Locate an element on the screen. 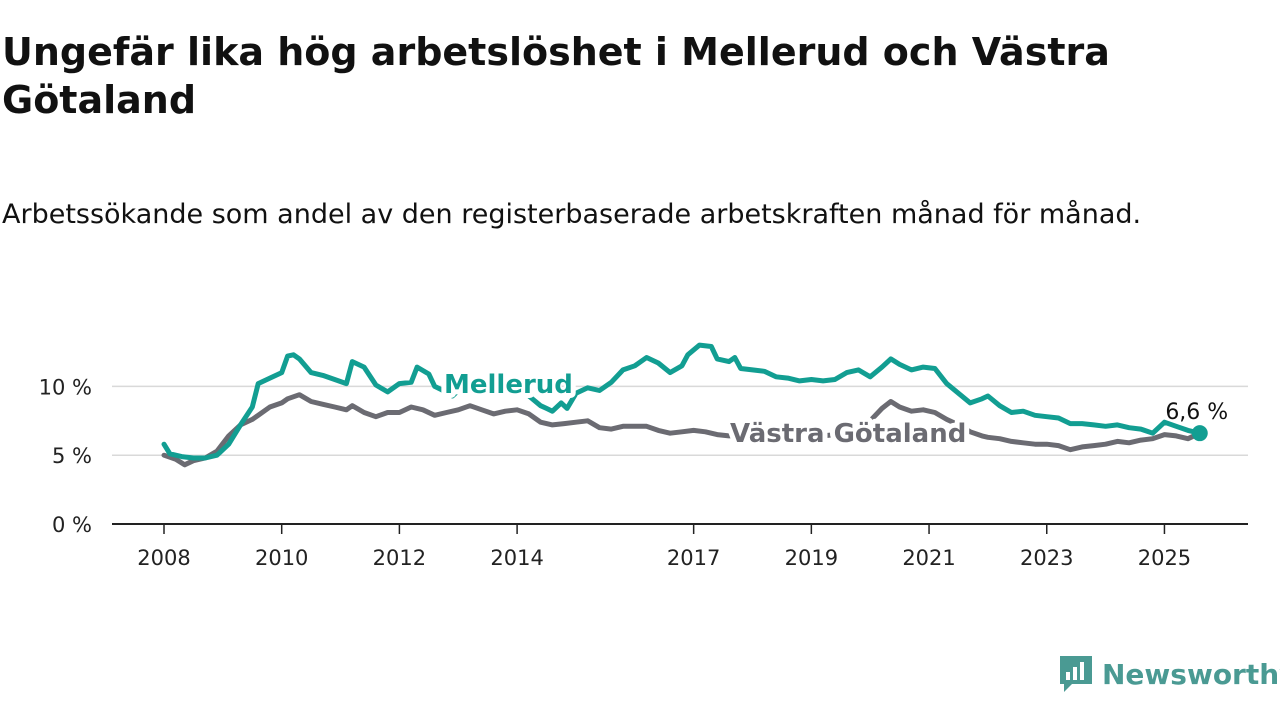 Image resolution: width=1280 pixels, height=720 pixels. x-axis-ticks: 2008 2010 2012 2014 2017 2019 2021 2023 2025 is located at coordinates (664, 547).